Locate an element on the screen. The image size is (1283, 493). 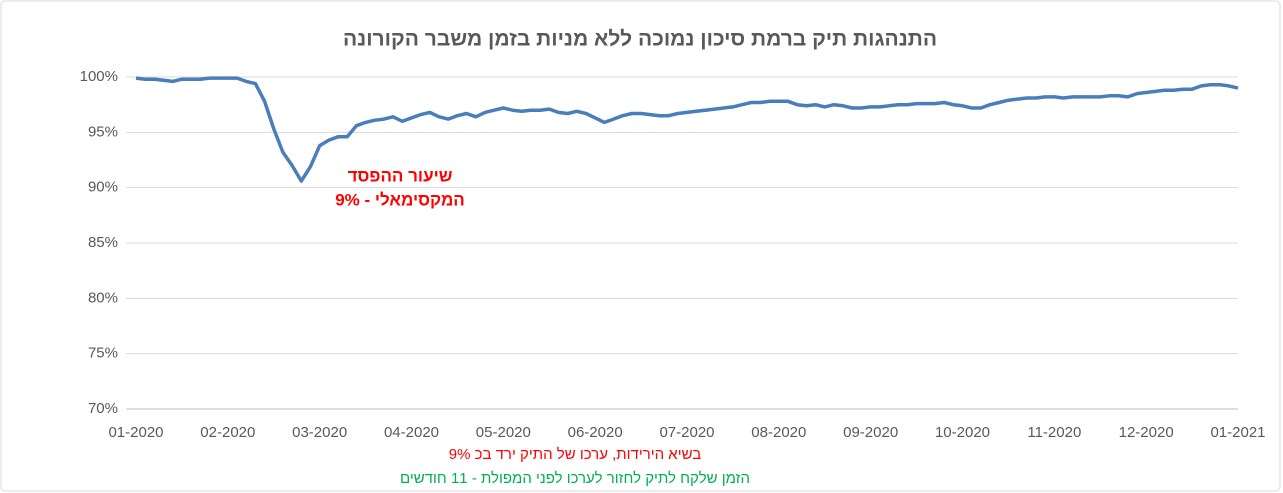
annotation: בשיא הירידות, ערכו של התיק ירד בכ 9% is located at coordinates (575, 454).